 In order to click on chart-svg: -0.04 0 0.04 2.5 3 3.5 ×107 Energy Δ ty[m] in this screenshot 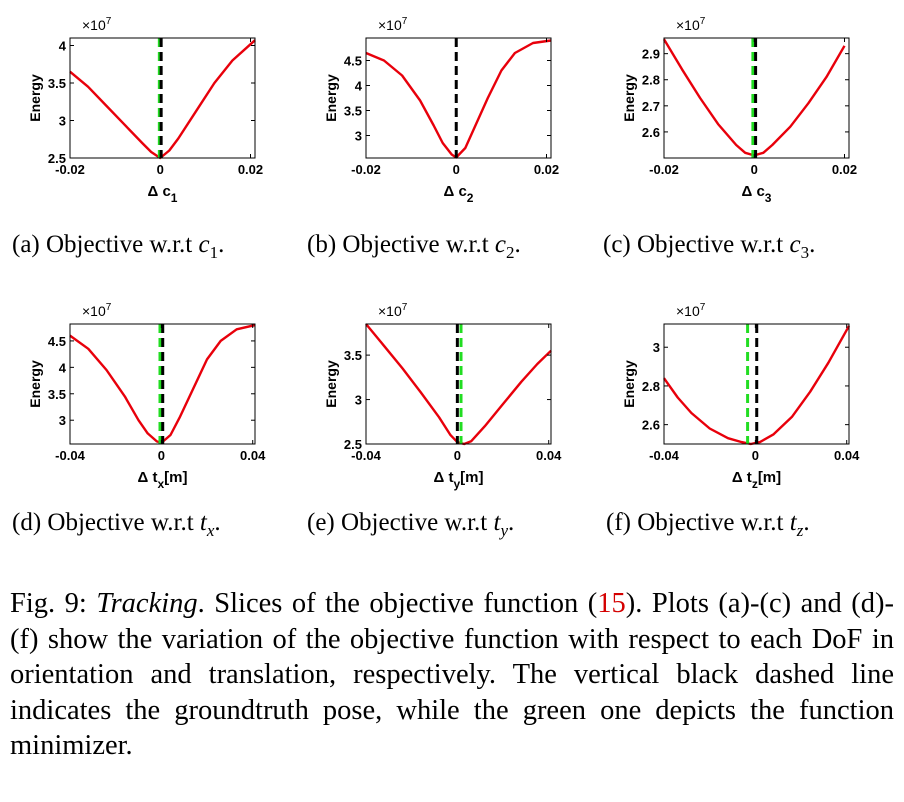, I will do `click(442, 396)`.